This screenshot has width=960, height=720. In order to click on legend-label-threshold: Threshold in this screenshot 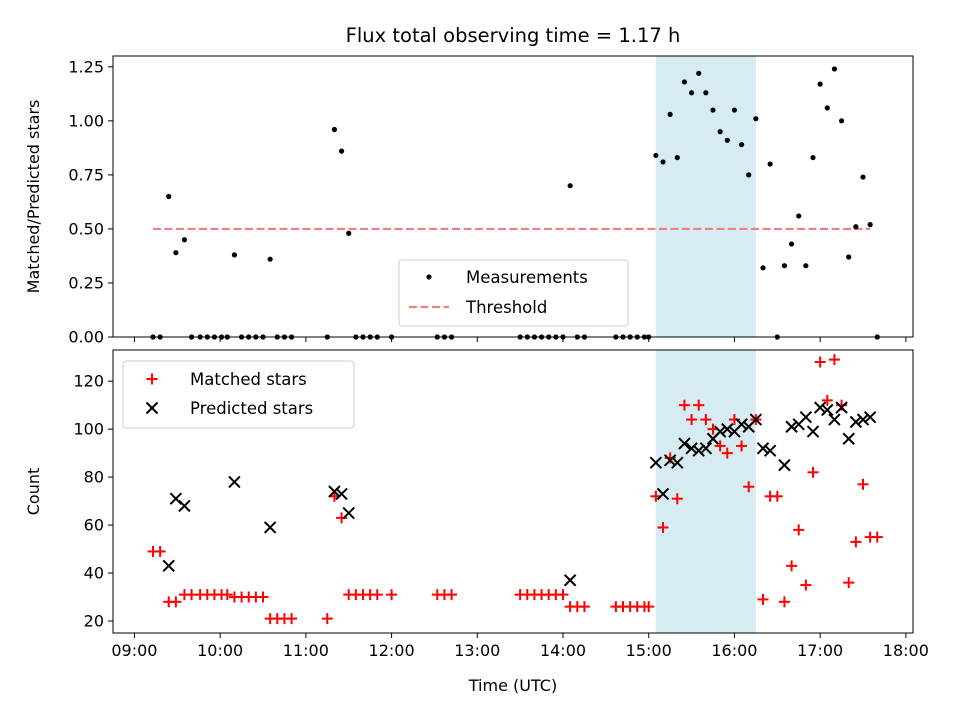, I will do `click(506, 307)`.